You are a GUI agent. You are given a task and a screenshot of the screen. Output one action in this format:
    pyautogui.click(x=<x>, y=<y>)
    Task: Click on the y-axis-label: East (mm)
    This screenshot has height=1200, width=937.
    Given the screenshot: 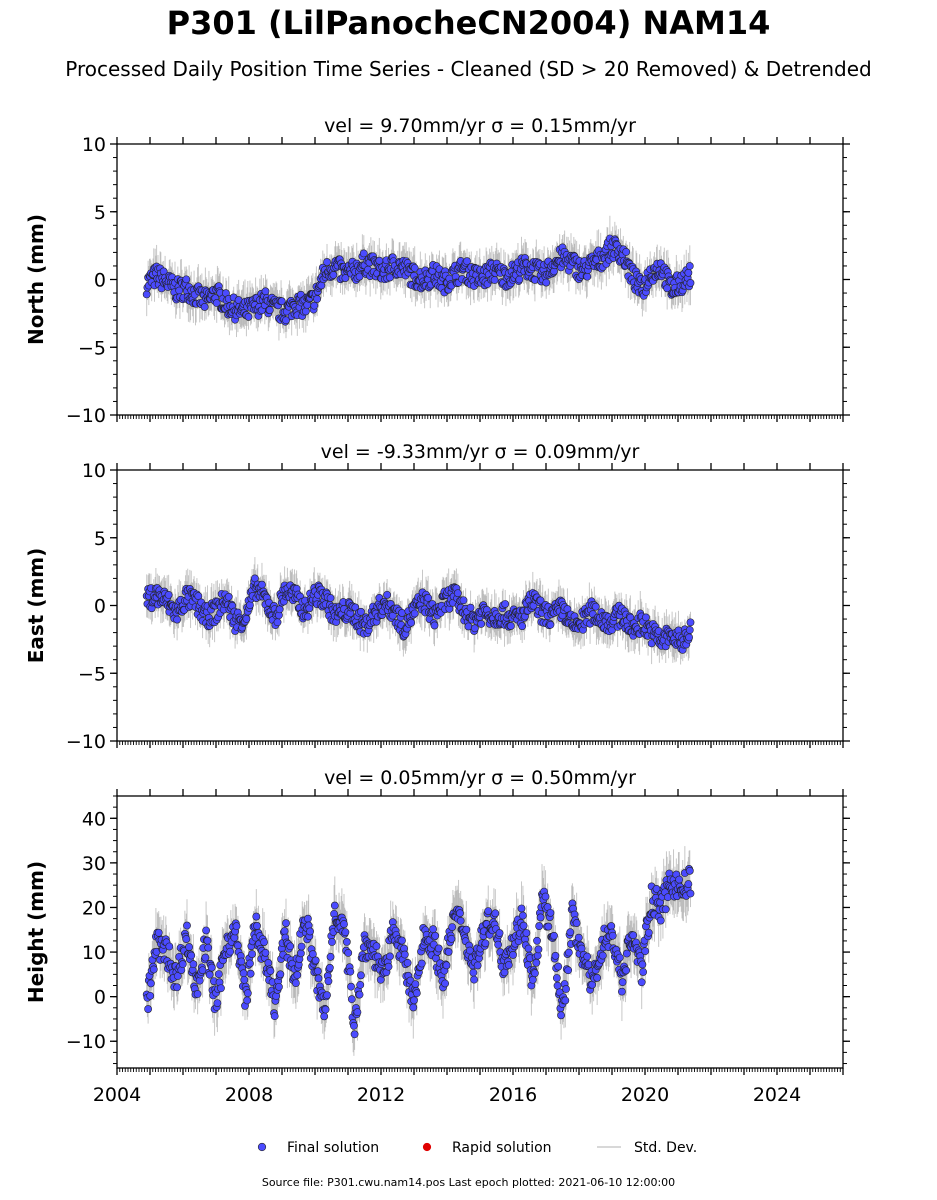 What is the action you would take?
    pyautogui.click(x=36, y=606)
    